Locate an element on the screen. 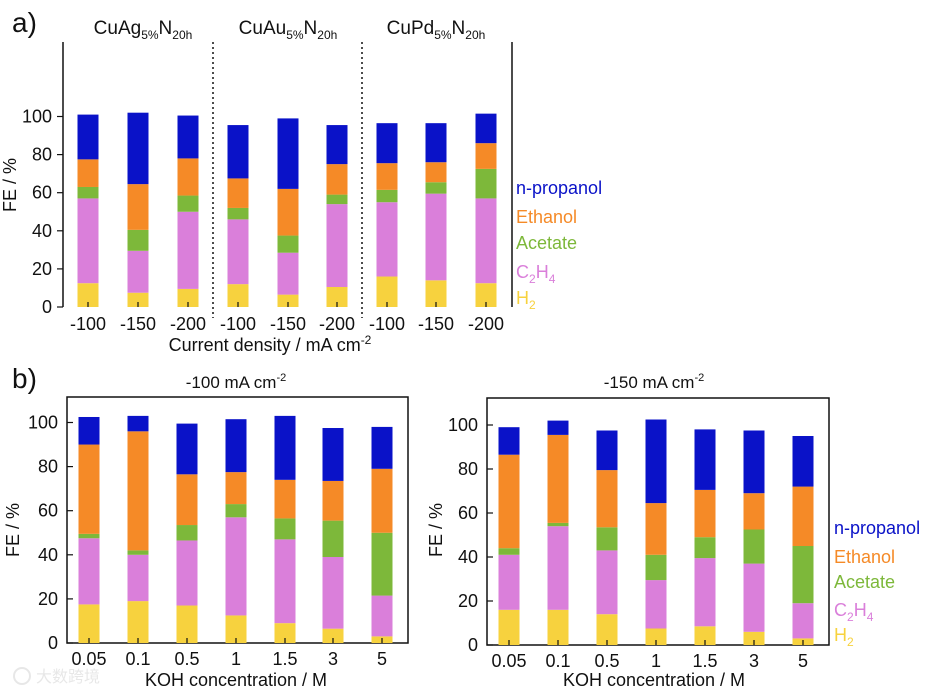 This screenshot has height=693, width=939. legend-b-acetate: Acetate is located at coordinates (864, 582).